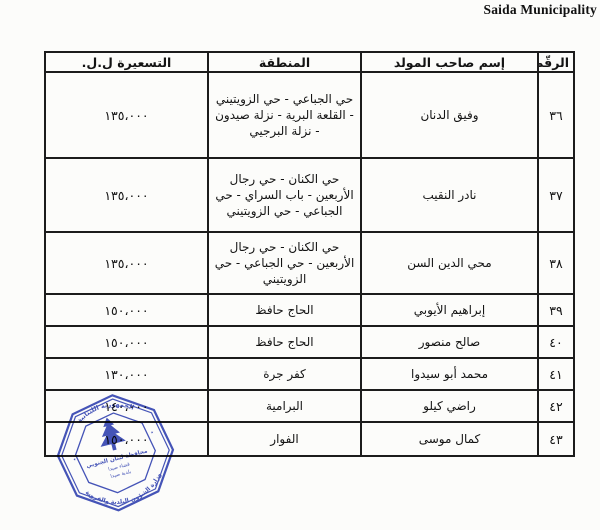 The width and height of the screenshot is (600, 530). What do you see at coordinates (449, 374) in the screenshot?
I see `cell-owner: محمد أبو سيدوا` at bounding box center [449, 374].